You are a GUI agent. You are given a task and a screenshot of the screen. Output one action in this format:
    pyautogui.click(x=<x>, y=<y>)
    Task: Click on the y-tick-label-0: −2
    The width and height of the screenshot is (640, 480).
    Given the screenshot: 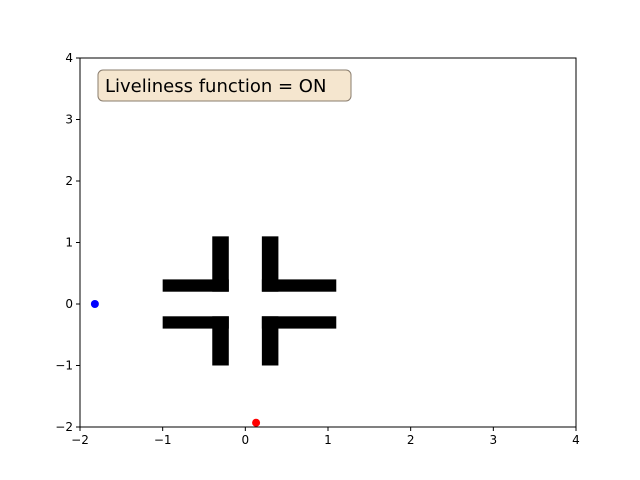 What is the action you would take?
    pyautogui.click(x=64, y=427)
    